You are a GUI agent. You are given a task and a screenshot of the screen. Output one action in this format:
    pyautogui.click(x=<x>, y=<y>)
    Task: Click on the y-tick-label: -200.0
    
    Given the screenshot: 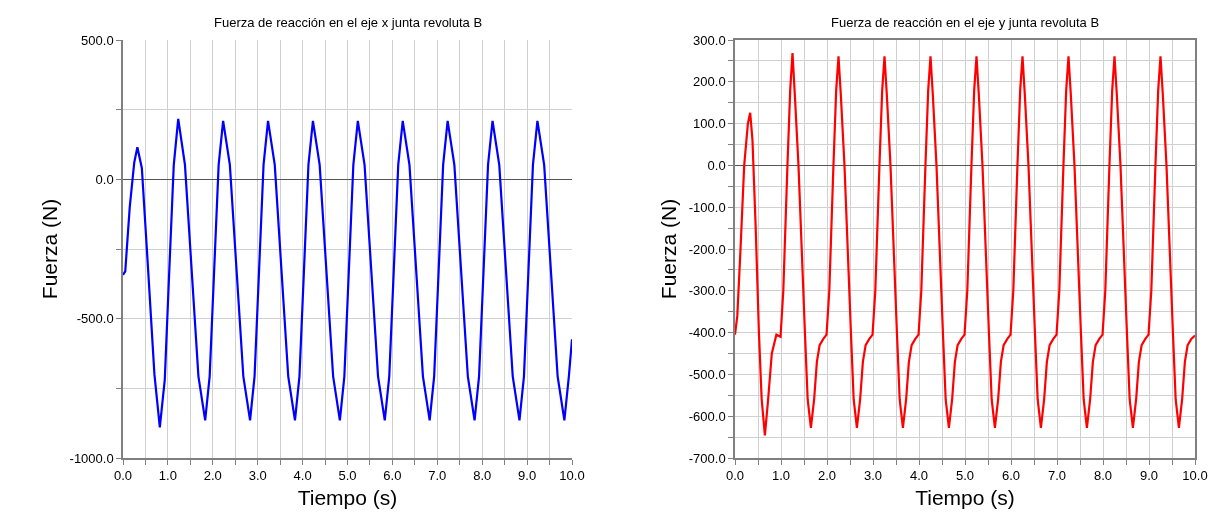 What is the action you would take?
    pyautogui.click(x=707, y=249)
    